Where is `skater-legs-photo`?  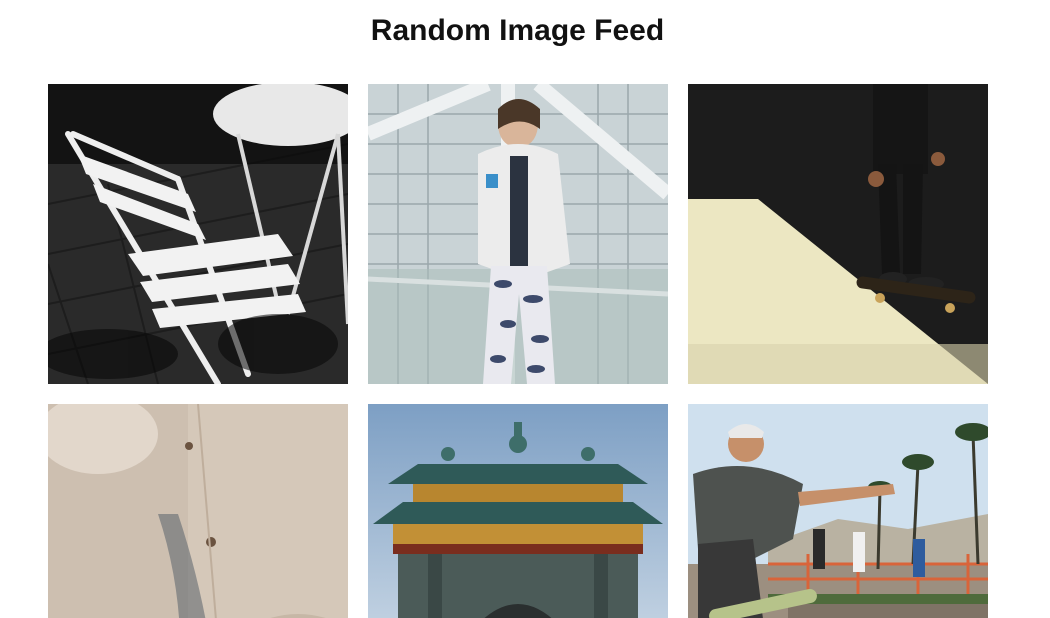 skater-legs-photo is located at coordinates (838, 234).